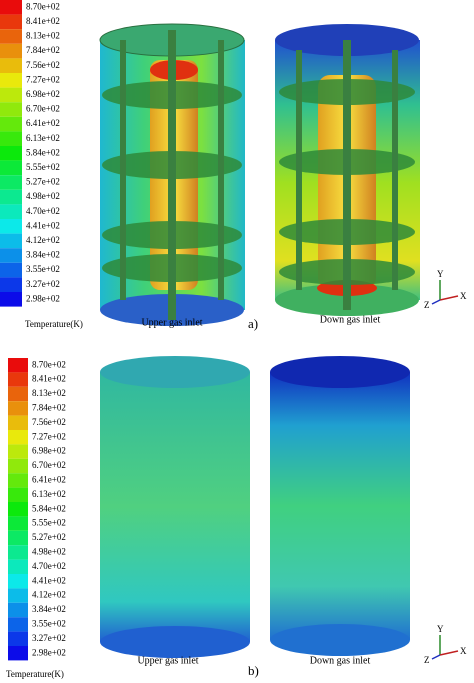  Describe the element at coordinates (175, 507) in the screenshot. I see `cylinder-upper-b` at that location.